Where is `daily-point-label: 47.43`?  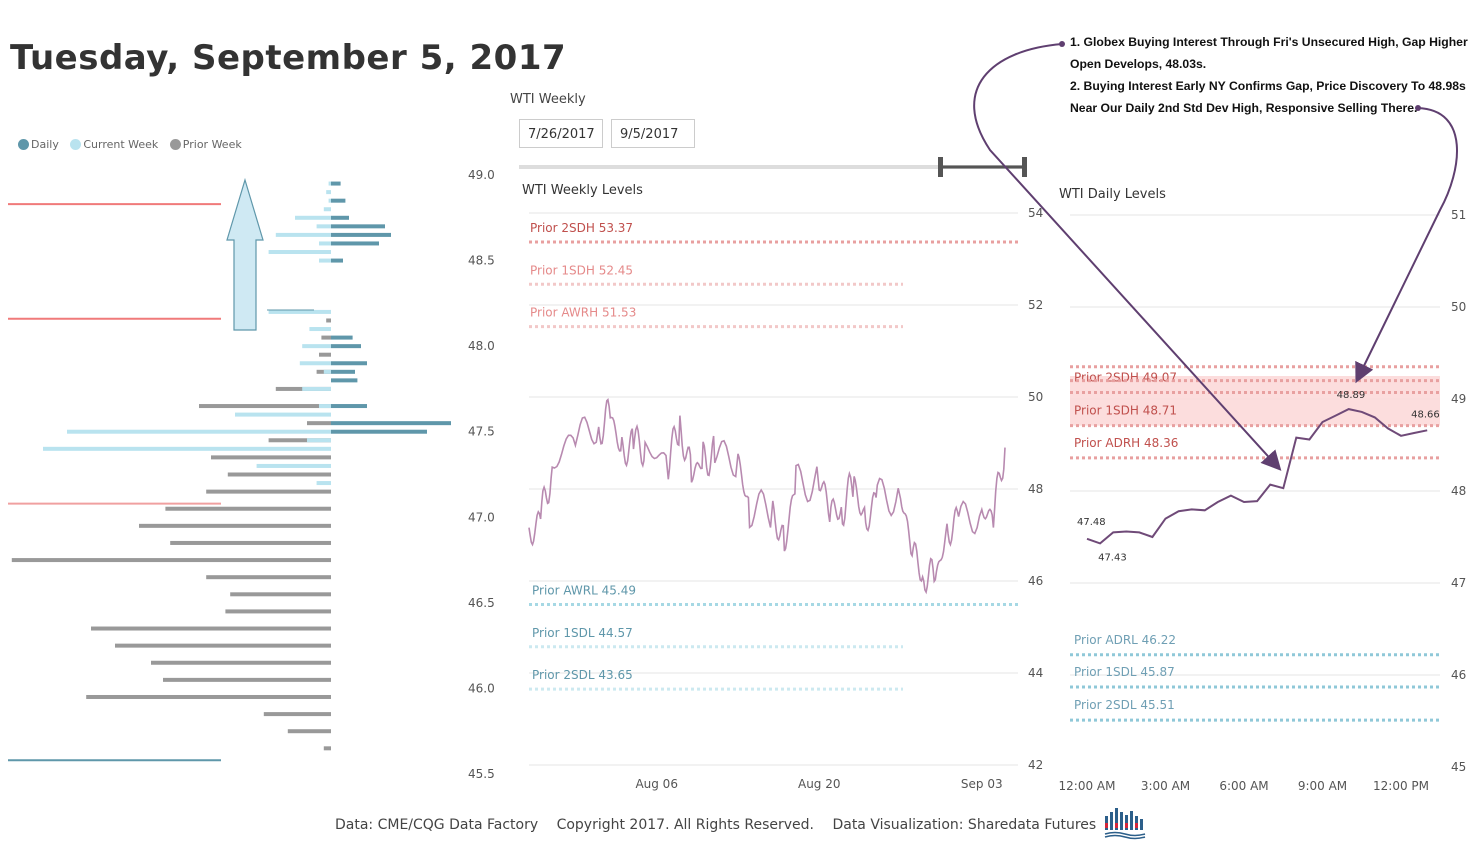
daily-point-label: 47.43 is located at coordinates (1112, 557).